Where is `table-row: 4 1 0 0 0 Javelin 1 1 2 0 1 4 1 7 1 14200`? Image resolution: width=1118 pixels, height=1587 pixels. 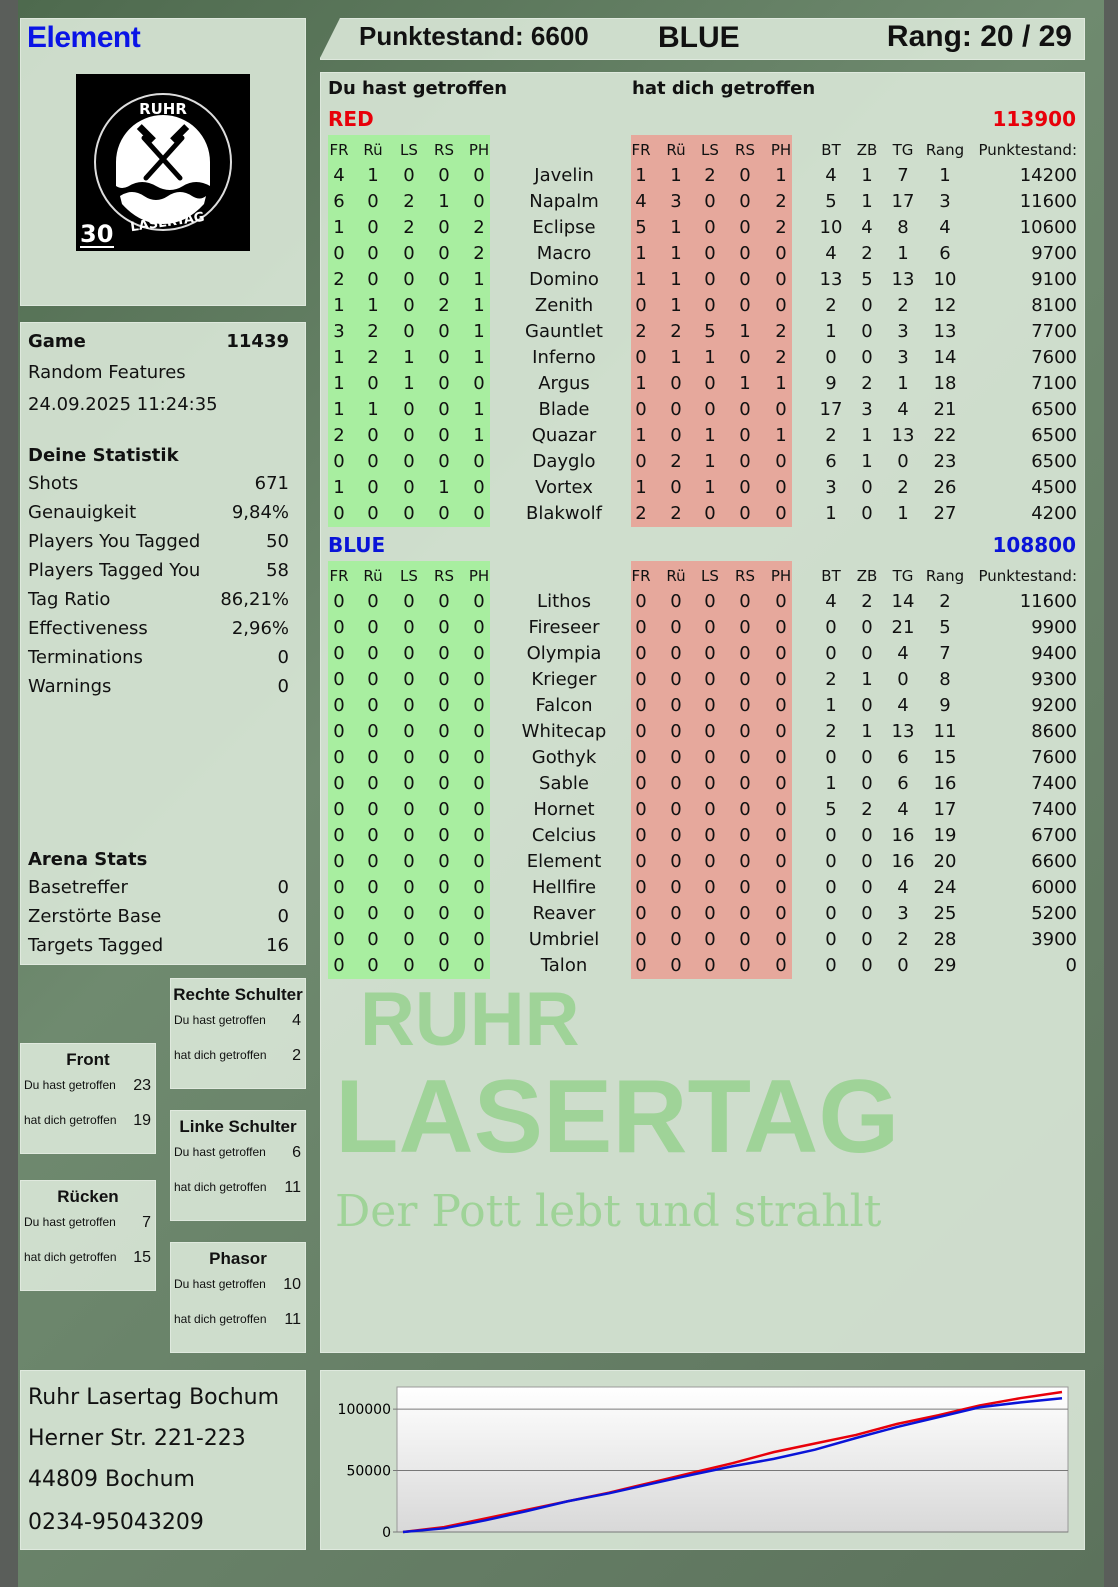
table-row: 4 1 0 0 0 Javelin 1 1 2 0 1 4 1 7 1 14200 is located at coordinates (702, 178).